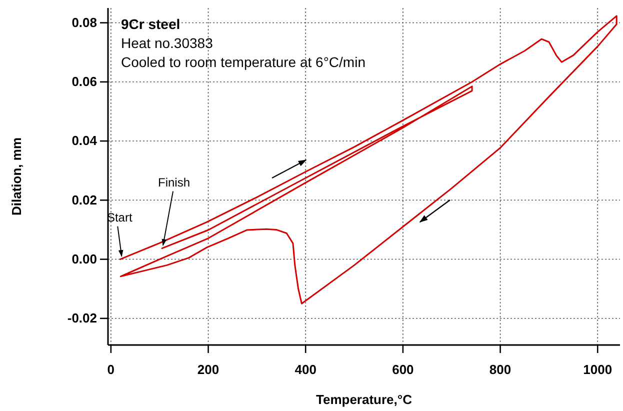 Image resolution: width=623 pixels, height=411 pixels. What do you see at coordinates (208, 370) in the screenshot?
I see `x-tick-label: 200` at bounding box center [208, 370].